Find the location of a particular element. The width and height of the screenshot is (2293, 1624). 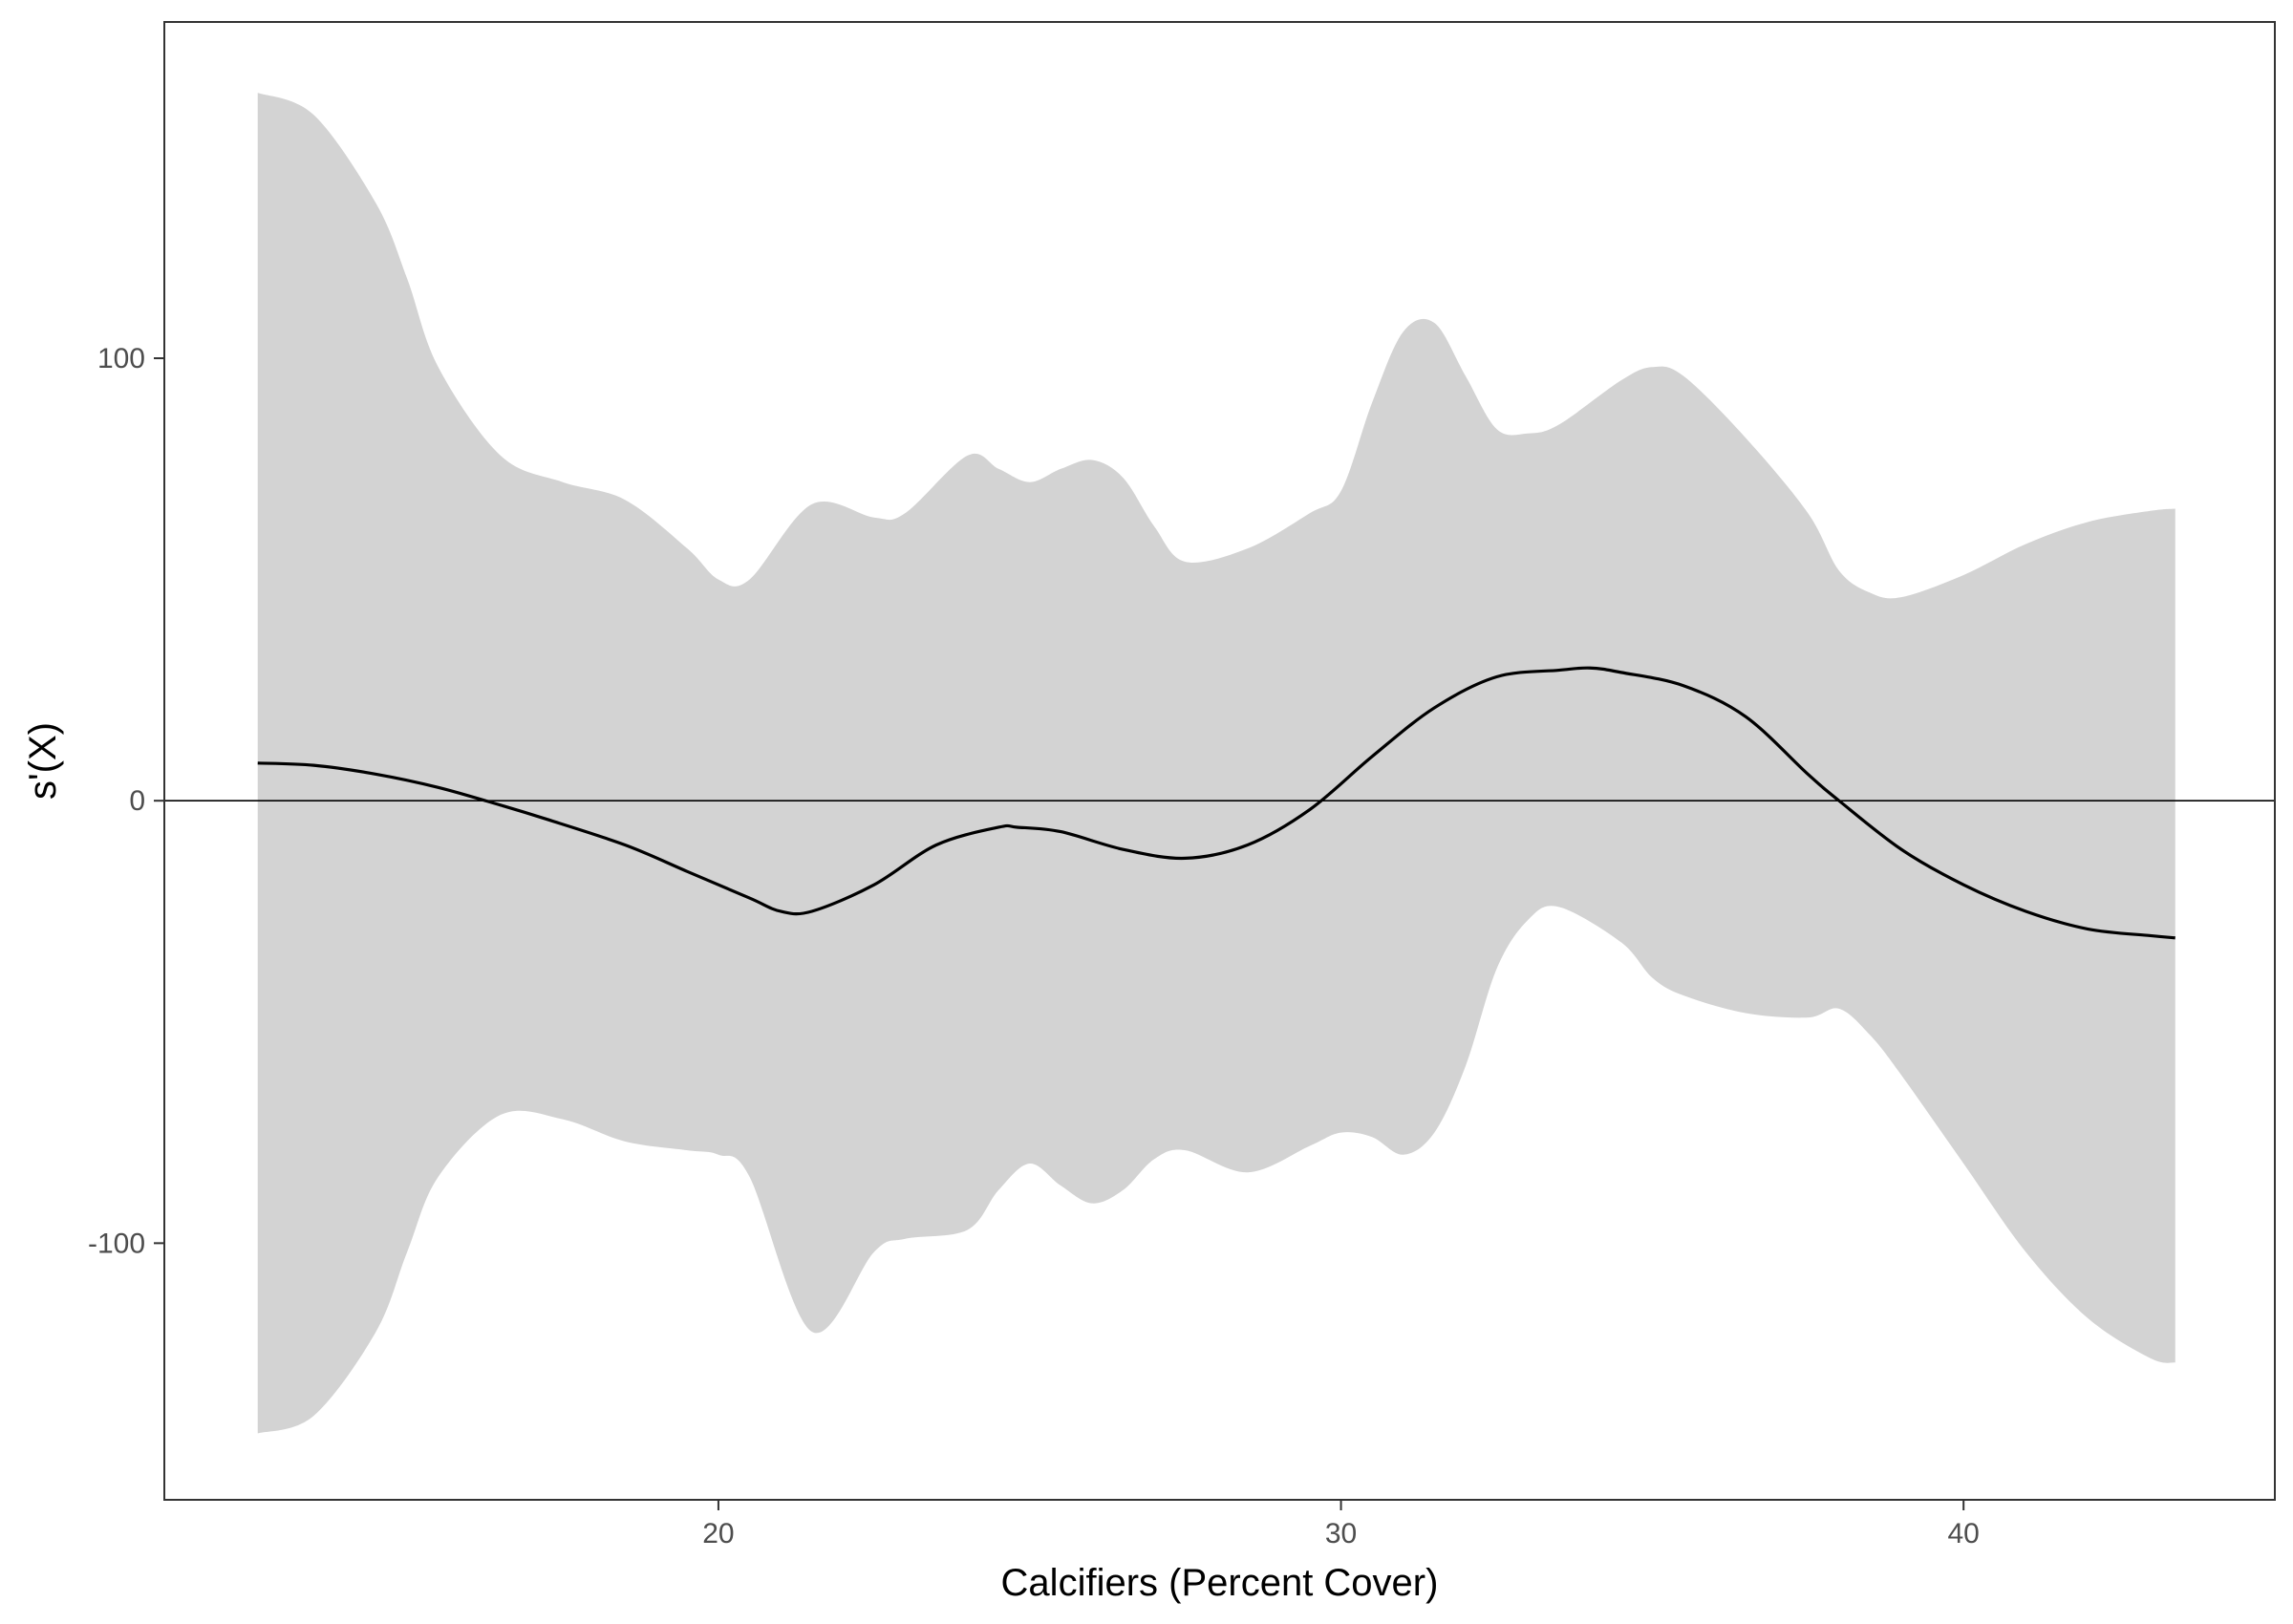

x-tick-label: 20 is located at coordinates (718, 1534).